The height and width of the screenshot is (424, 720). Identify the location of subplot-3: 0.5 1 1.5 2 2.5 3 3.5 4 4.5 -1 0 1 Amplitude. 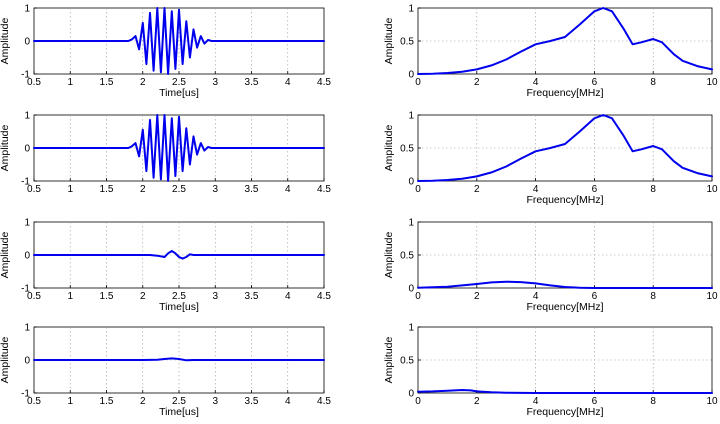
(165, 153).